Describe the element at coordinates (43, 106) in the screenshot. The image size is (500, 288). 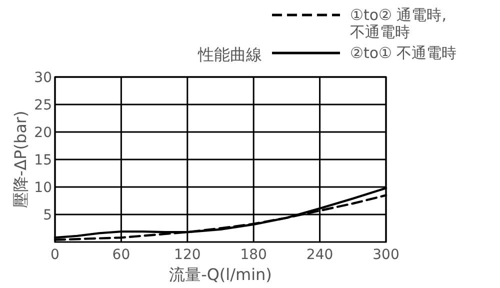
I see `y-tick-label: 25` at that location.